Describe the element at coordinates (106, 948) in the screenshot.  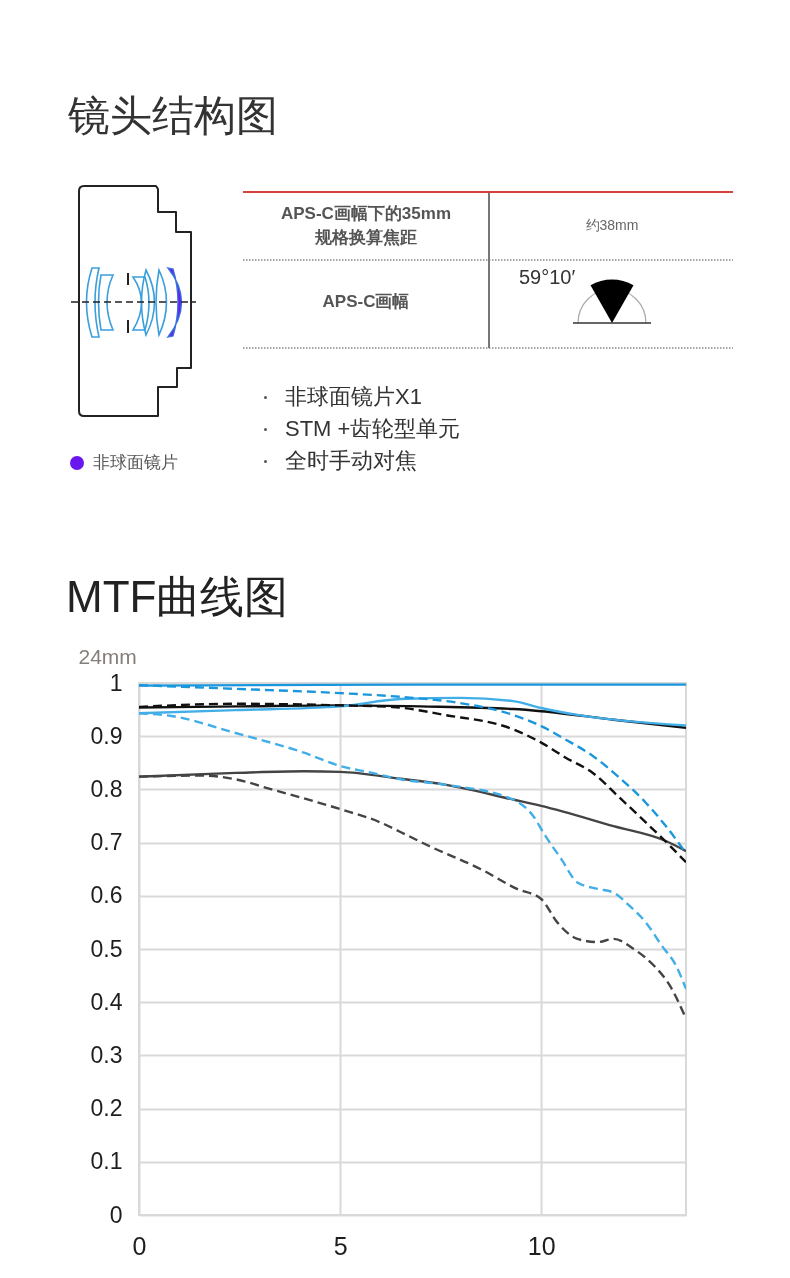
I see `y-tick-label: 0.5` at that location.